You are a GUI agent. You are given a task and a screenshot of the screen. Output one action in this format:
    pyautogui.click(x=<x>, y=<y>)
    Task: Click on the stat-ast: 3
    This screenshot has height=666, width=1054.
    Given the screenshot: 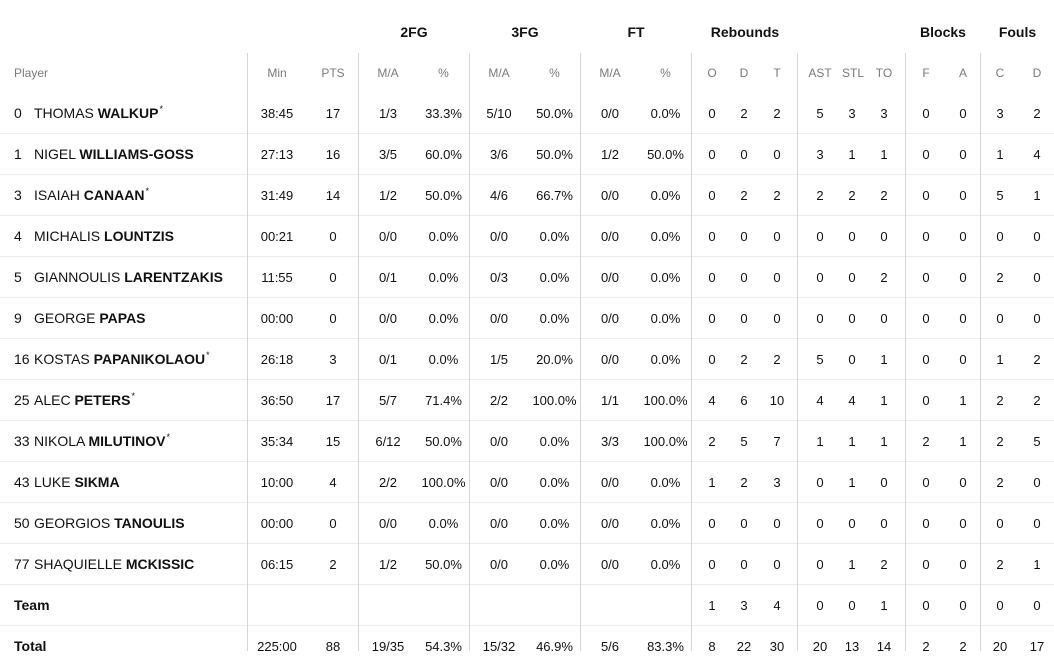 What is the action you would take?
    pyautogui.click(x=820, y=154)
    